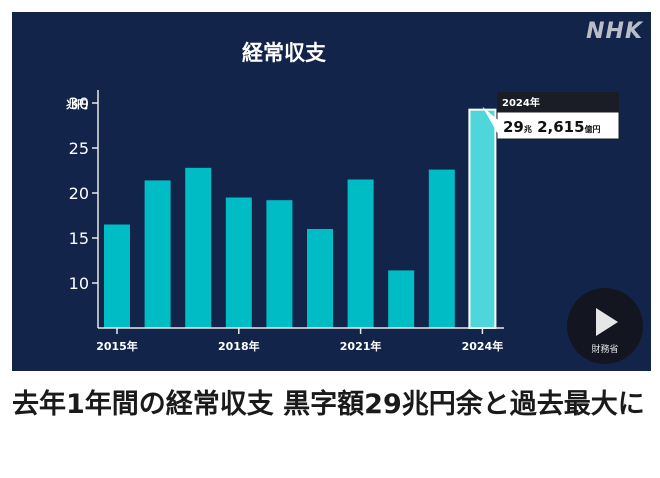  I want to click on y-tick-label: 25, so click(79, 148).